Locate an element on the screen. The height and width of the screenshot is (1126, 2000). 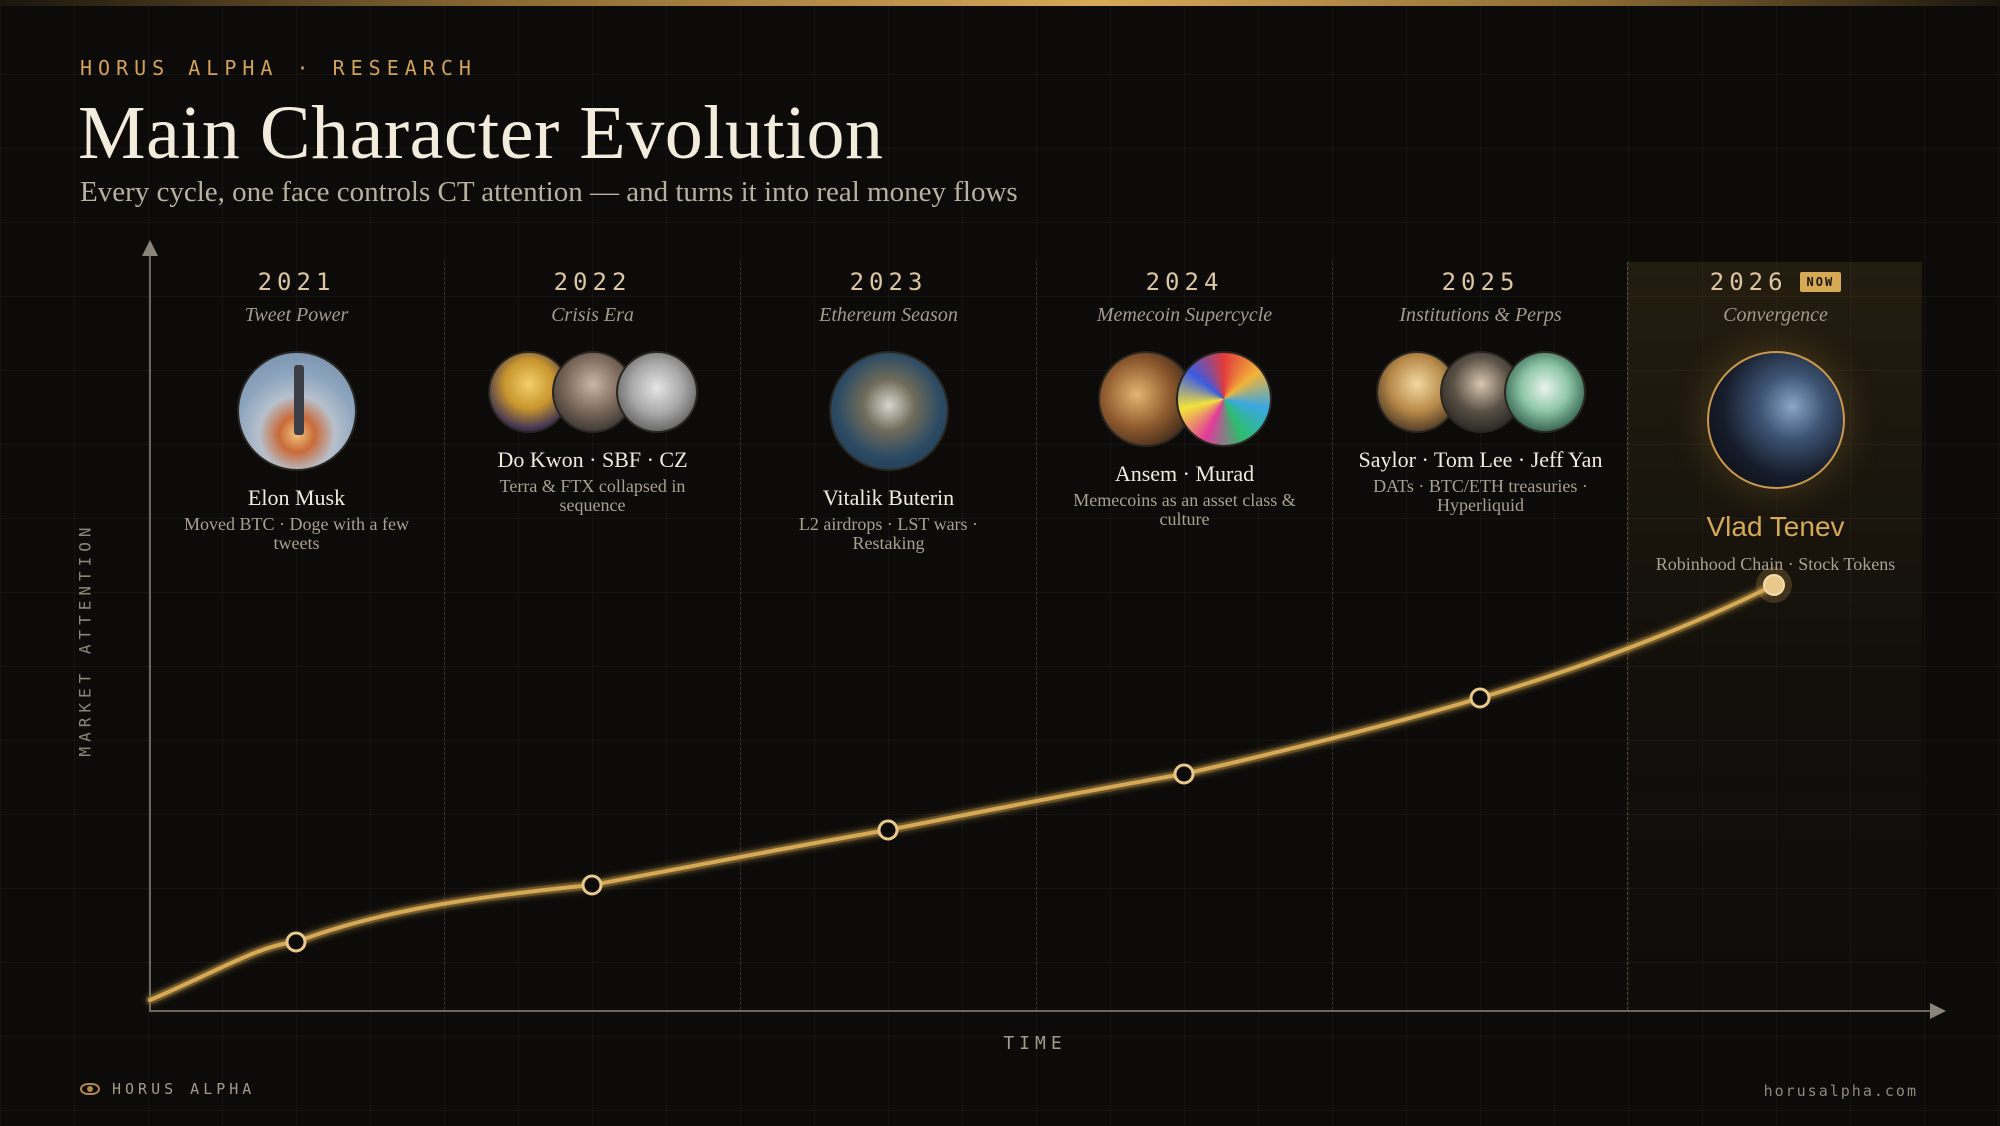
era-year: 2022 is located at coordinates (593, 282).